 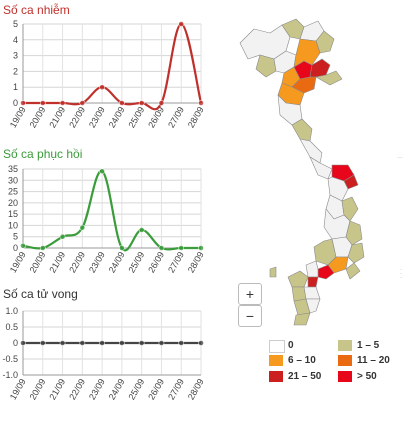 What do you see at coordinates (15, 40) in the screenshot?
I see `y-tick-label: 4` at bounding box center [15, 40].